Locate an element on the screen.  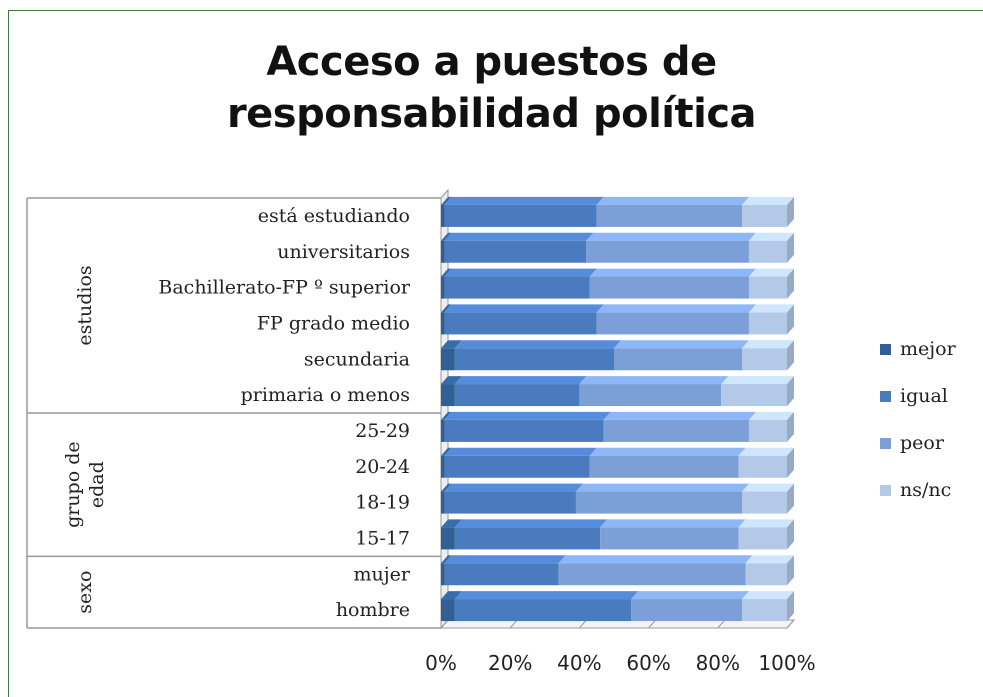
x-tick-label: 100% is located at coordinates (786, 663).